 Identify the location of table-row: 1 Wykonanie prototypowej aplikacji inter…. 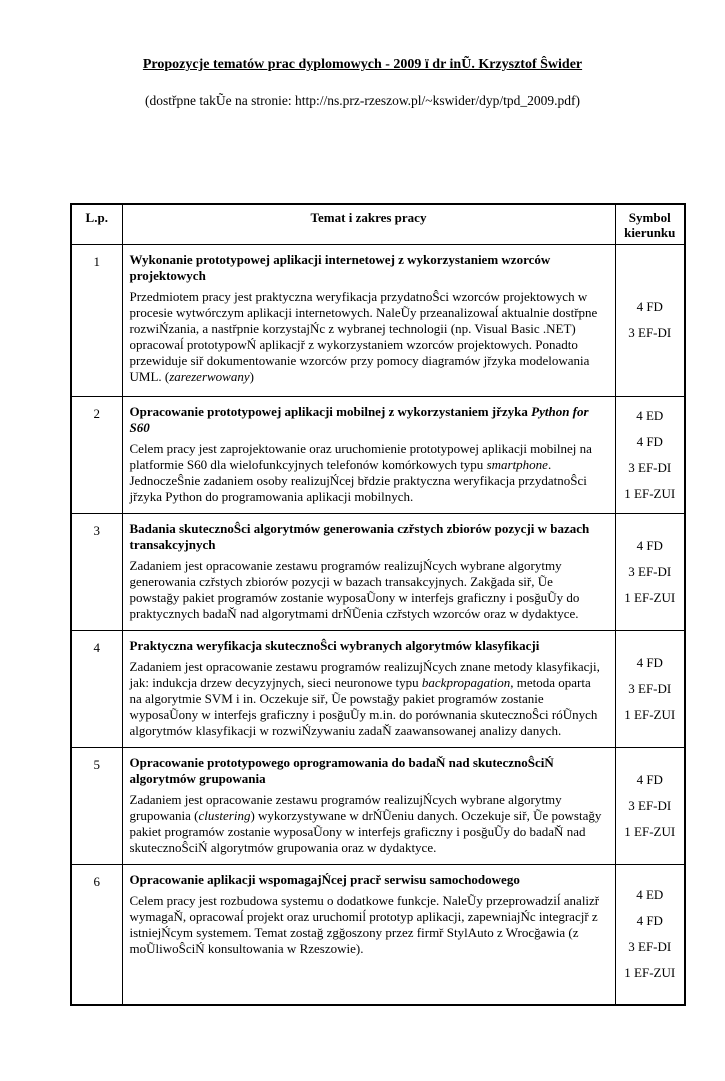
(378, 320).